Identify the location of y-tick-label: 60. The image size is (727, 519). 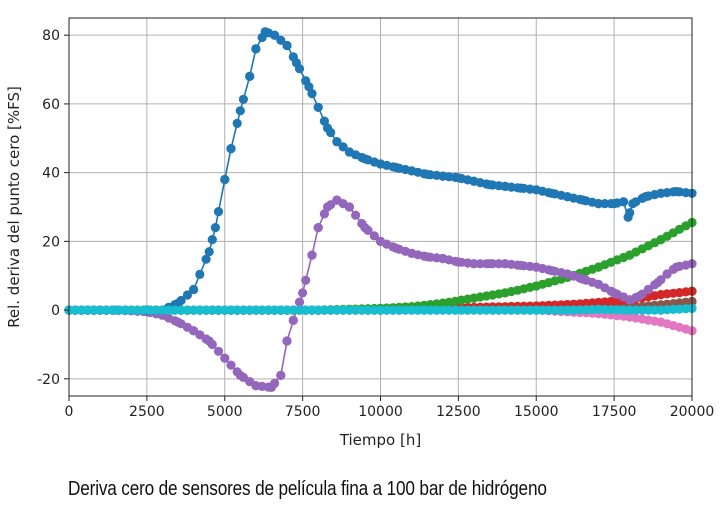
(51, 105).